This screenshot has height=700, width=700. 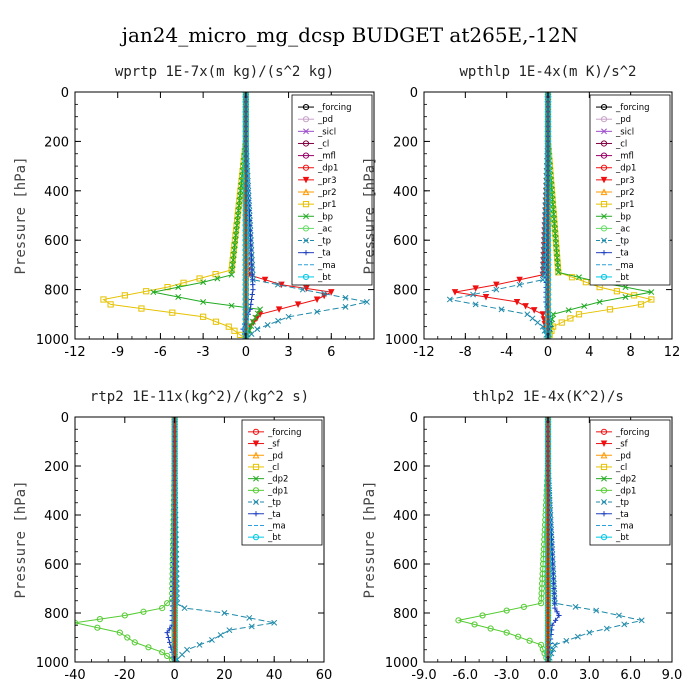 What do you see at coordinates (503, 539) in the screenshot?
I see `series-dp1` at bounding box center [503, 539].